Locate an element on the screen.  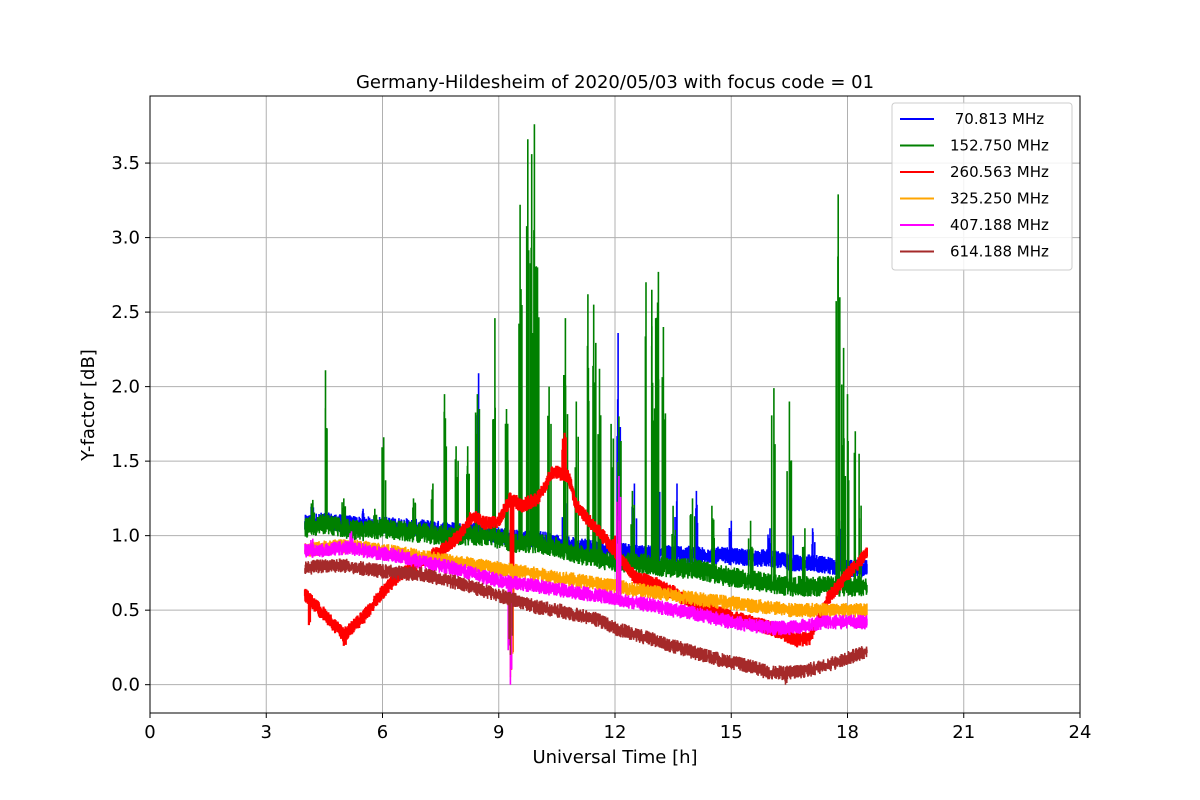
x-tick-label: 24 is located at coordinates (1080, 732).